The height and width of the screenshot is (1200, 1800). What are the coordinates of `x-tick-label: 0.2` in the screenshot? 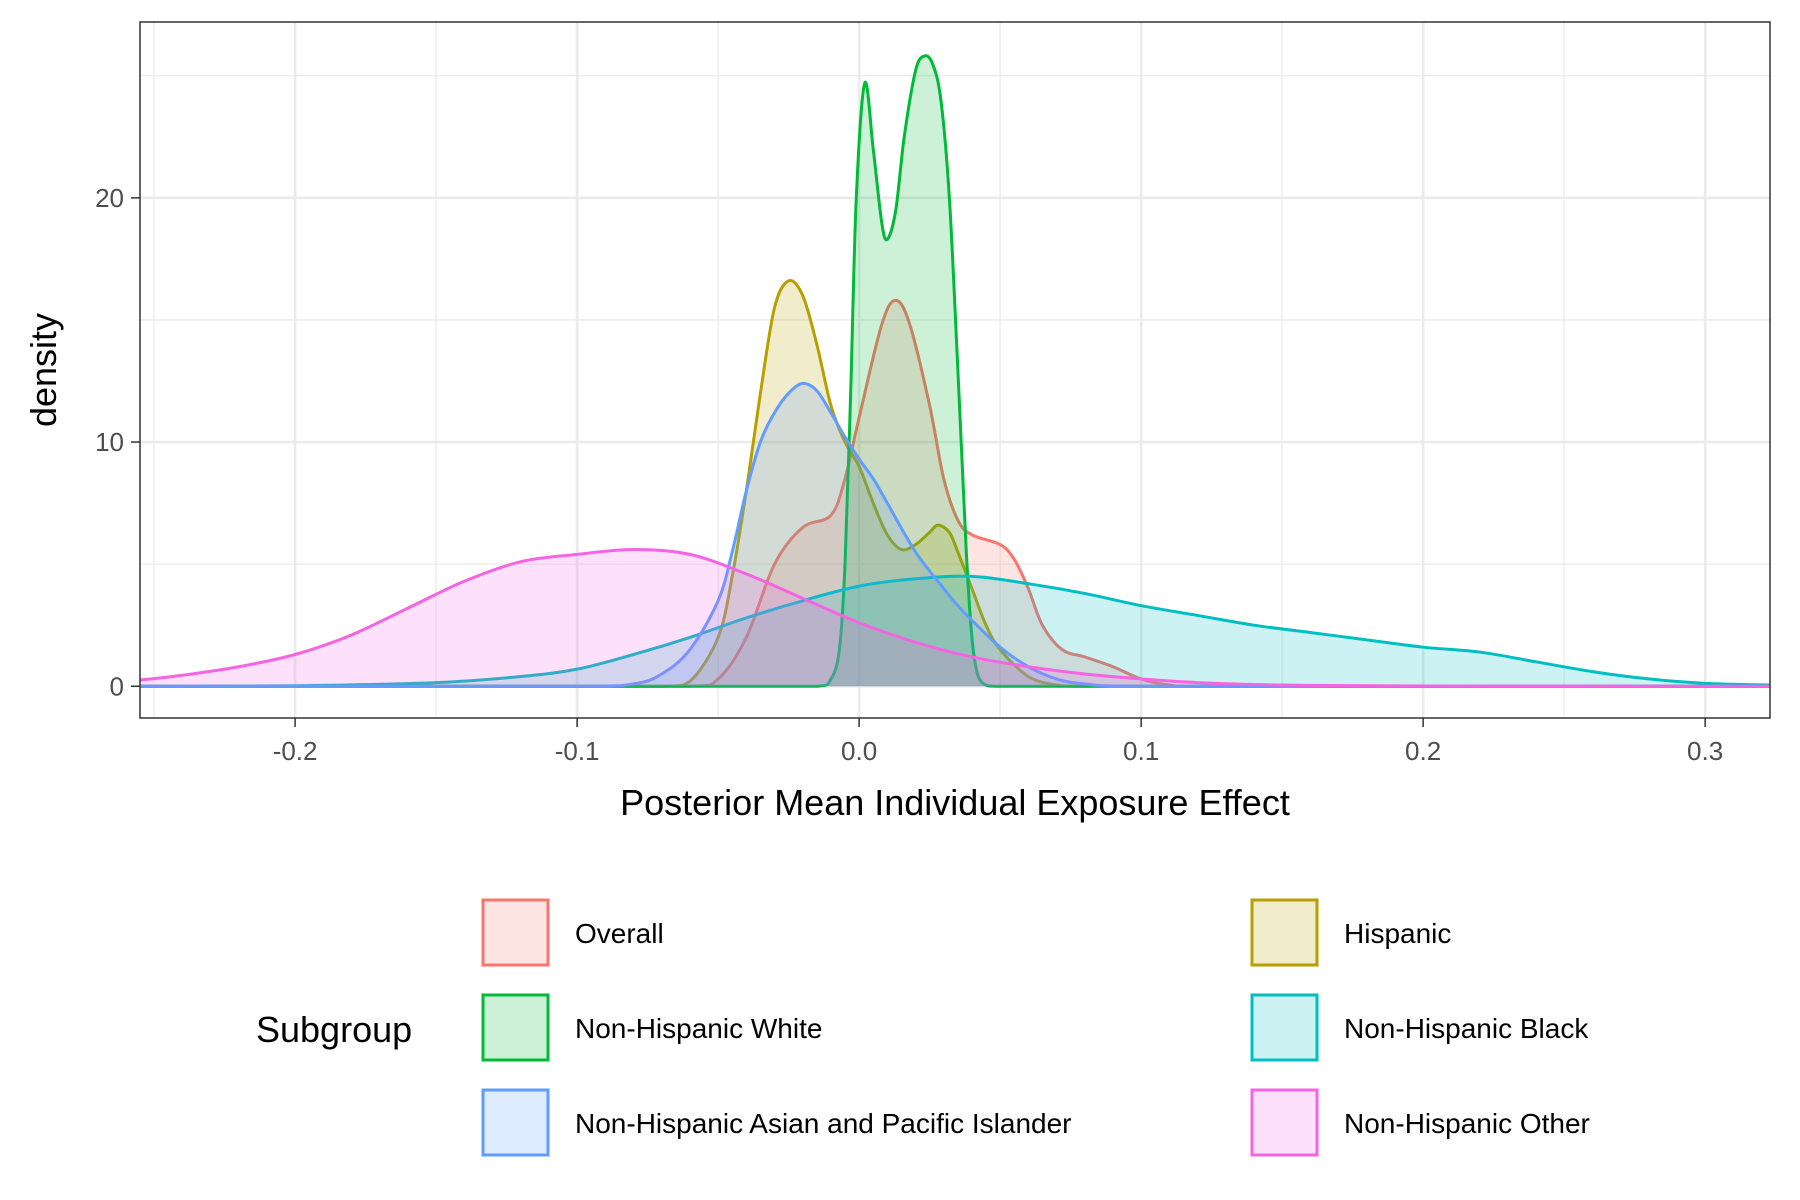 It's located at (1423, 751).